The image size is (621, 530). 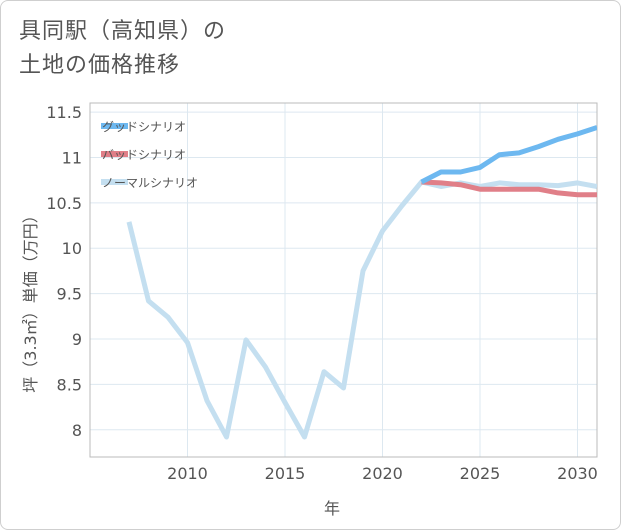 What do you see at coordinates (187, 473) in the screenshot?
I see `x-tick-label-2010: 2010` at bounding box center [187, 473].